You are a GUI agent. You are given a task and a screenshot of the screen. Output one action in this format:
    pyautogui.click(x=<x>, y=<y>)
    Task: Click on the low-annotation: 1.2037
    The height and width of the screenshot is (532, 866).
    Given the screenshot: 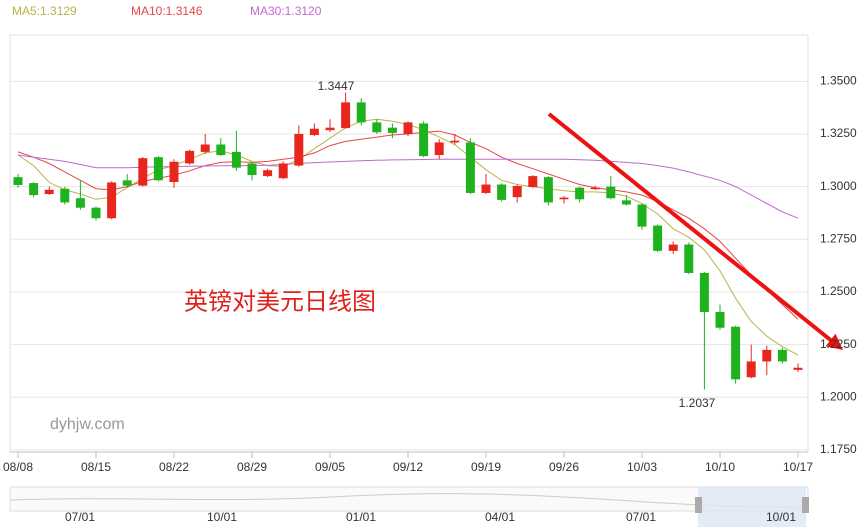 What is the action you would take?
    pyautogui.click(x=697, y=403)
    